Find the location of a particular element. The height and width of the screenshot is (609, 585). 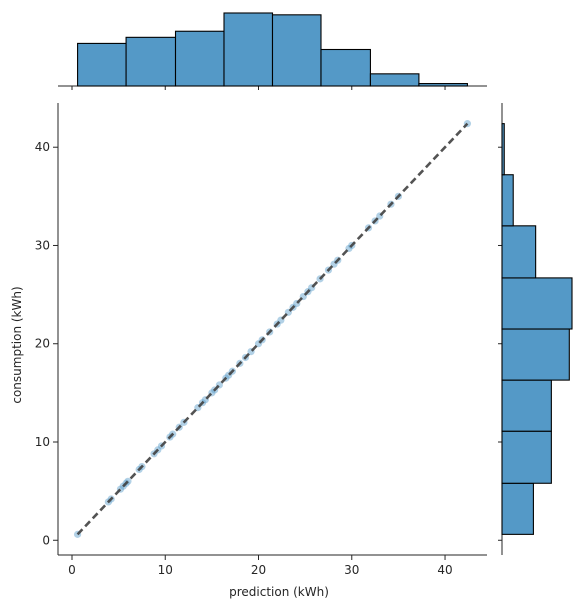

x-tick-label: 20 is located at coordinates (258, 570).